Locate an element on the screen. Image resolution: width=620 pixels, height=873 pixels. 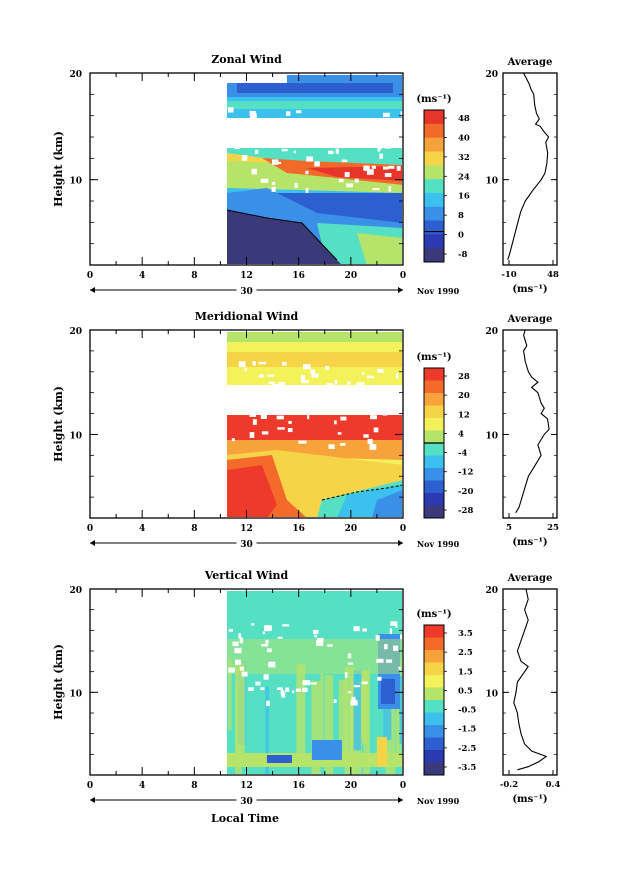
meridional-xtick-label: 4 is located at coordinates (142, 529).